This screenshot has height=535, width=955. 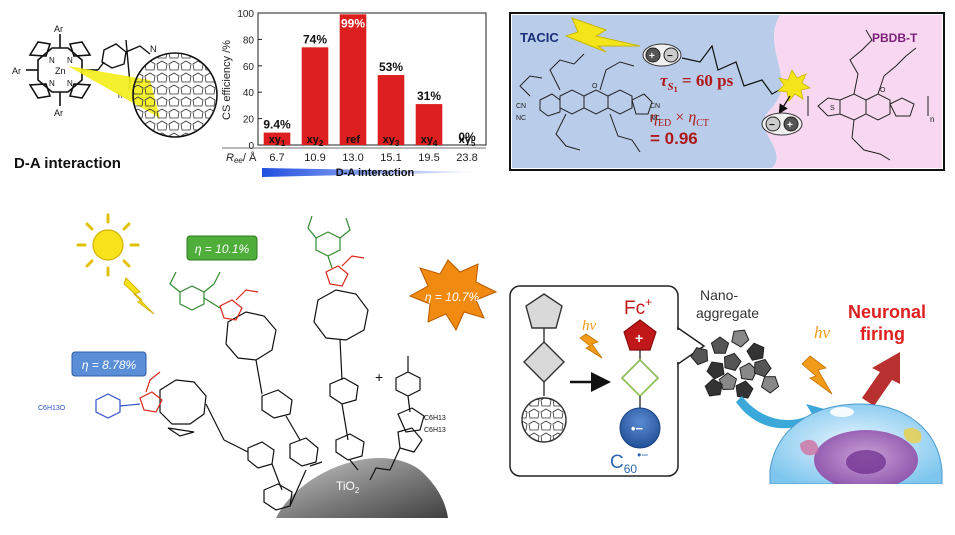 I want to click on separated-charges: − +, so click(x=782, y=124).